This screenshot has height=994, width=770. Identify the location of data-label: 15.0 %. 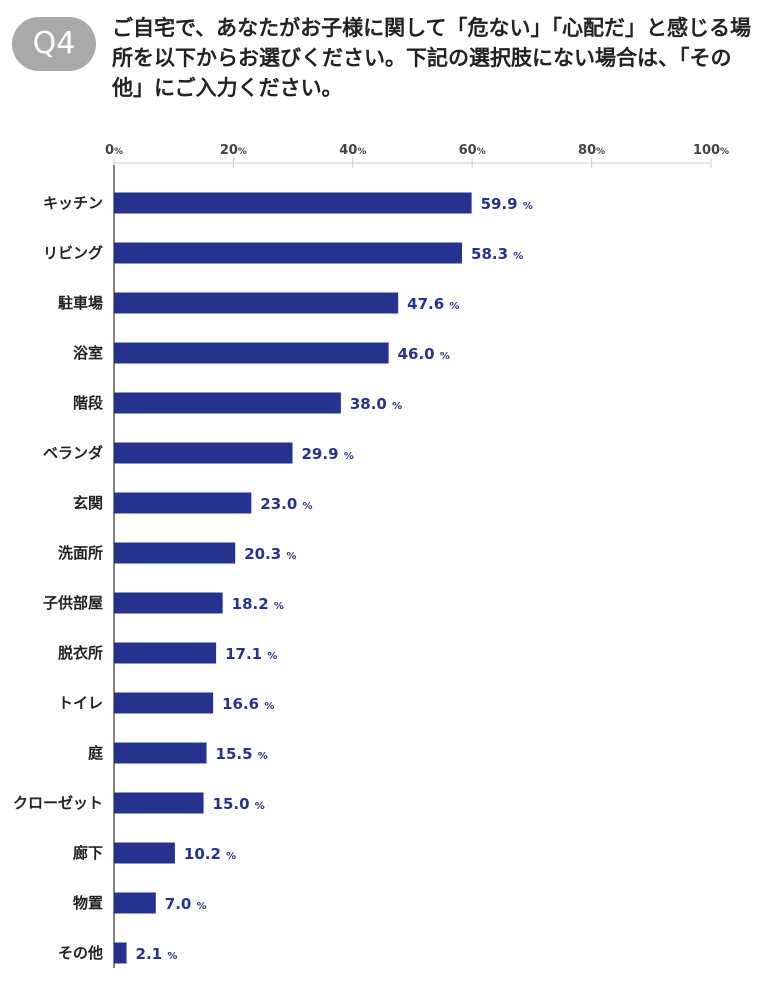
(239, 804).